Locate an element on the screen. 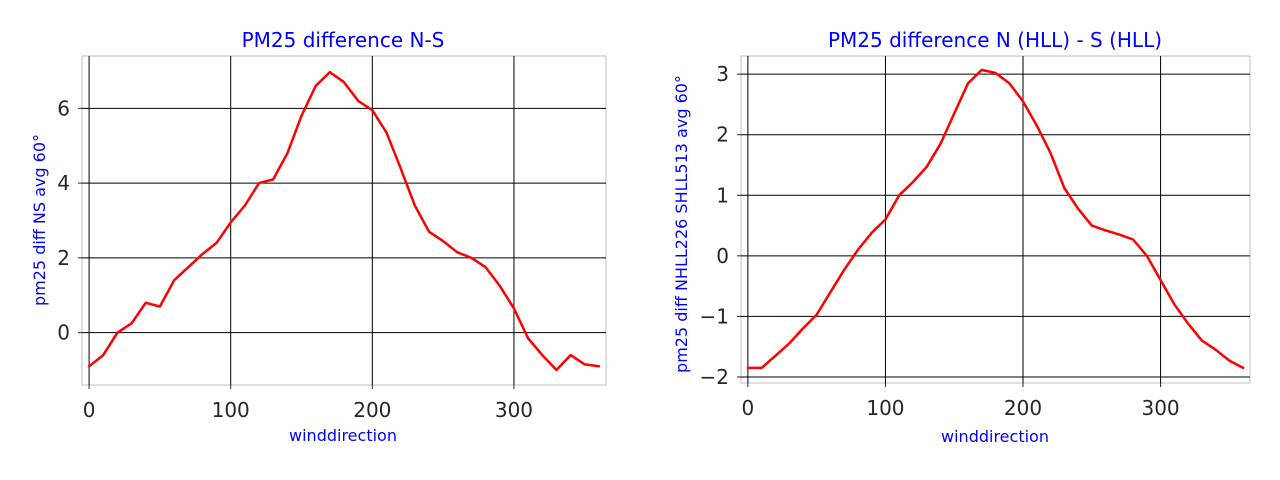  chart-title: PM25 difference N (HLL) - S (HLL) is located at coordinates (995, 40).